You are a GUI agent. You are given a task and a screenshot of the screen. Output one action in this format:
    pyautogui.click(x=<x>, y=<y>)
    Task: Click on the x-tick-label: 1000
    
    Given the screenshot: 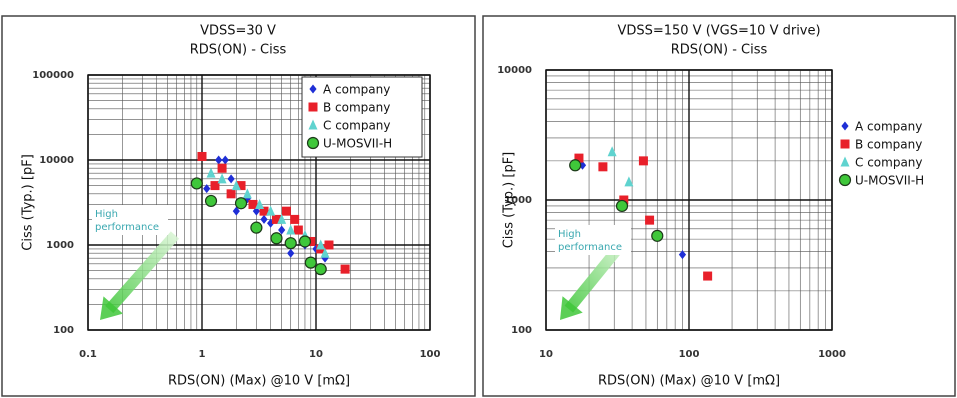 What is the action you would take?
    pyautogui.click(x=832, y=354)
    